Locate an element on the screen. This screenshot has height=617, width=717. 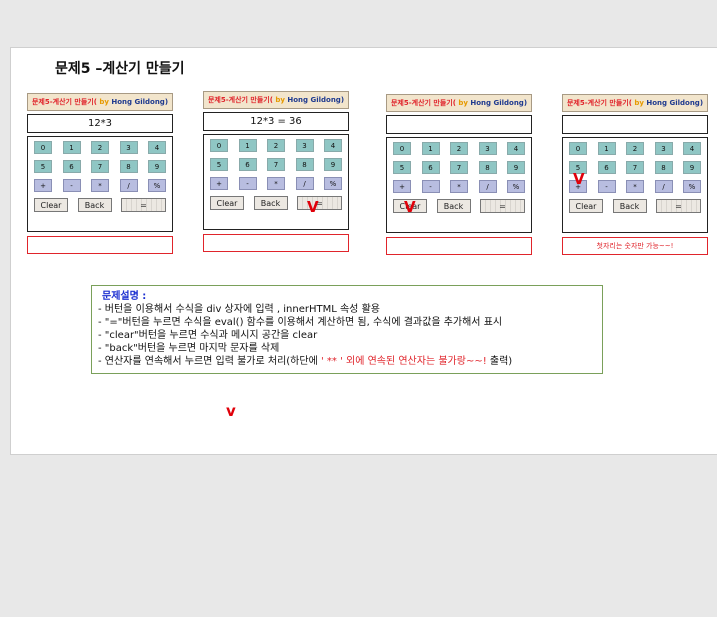
description-line: - "clear"버턴을 누르면 수식과 메시지 공간을 clear is located at coordinates (208, 335).